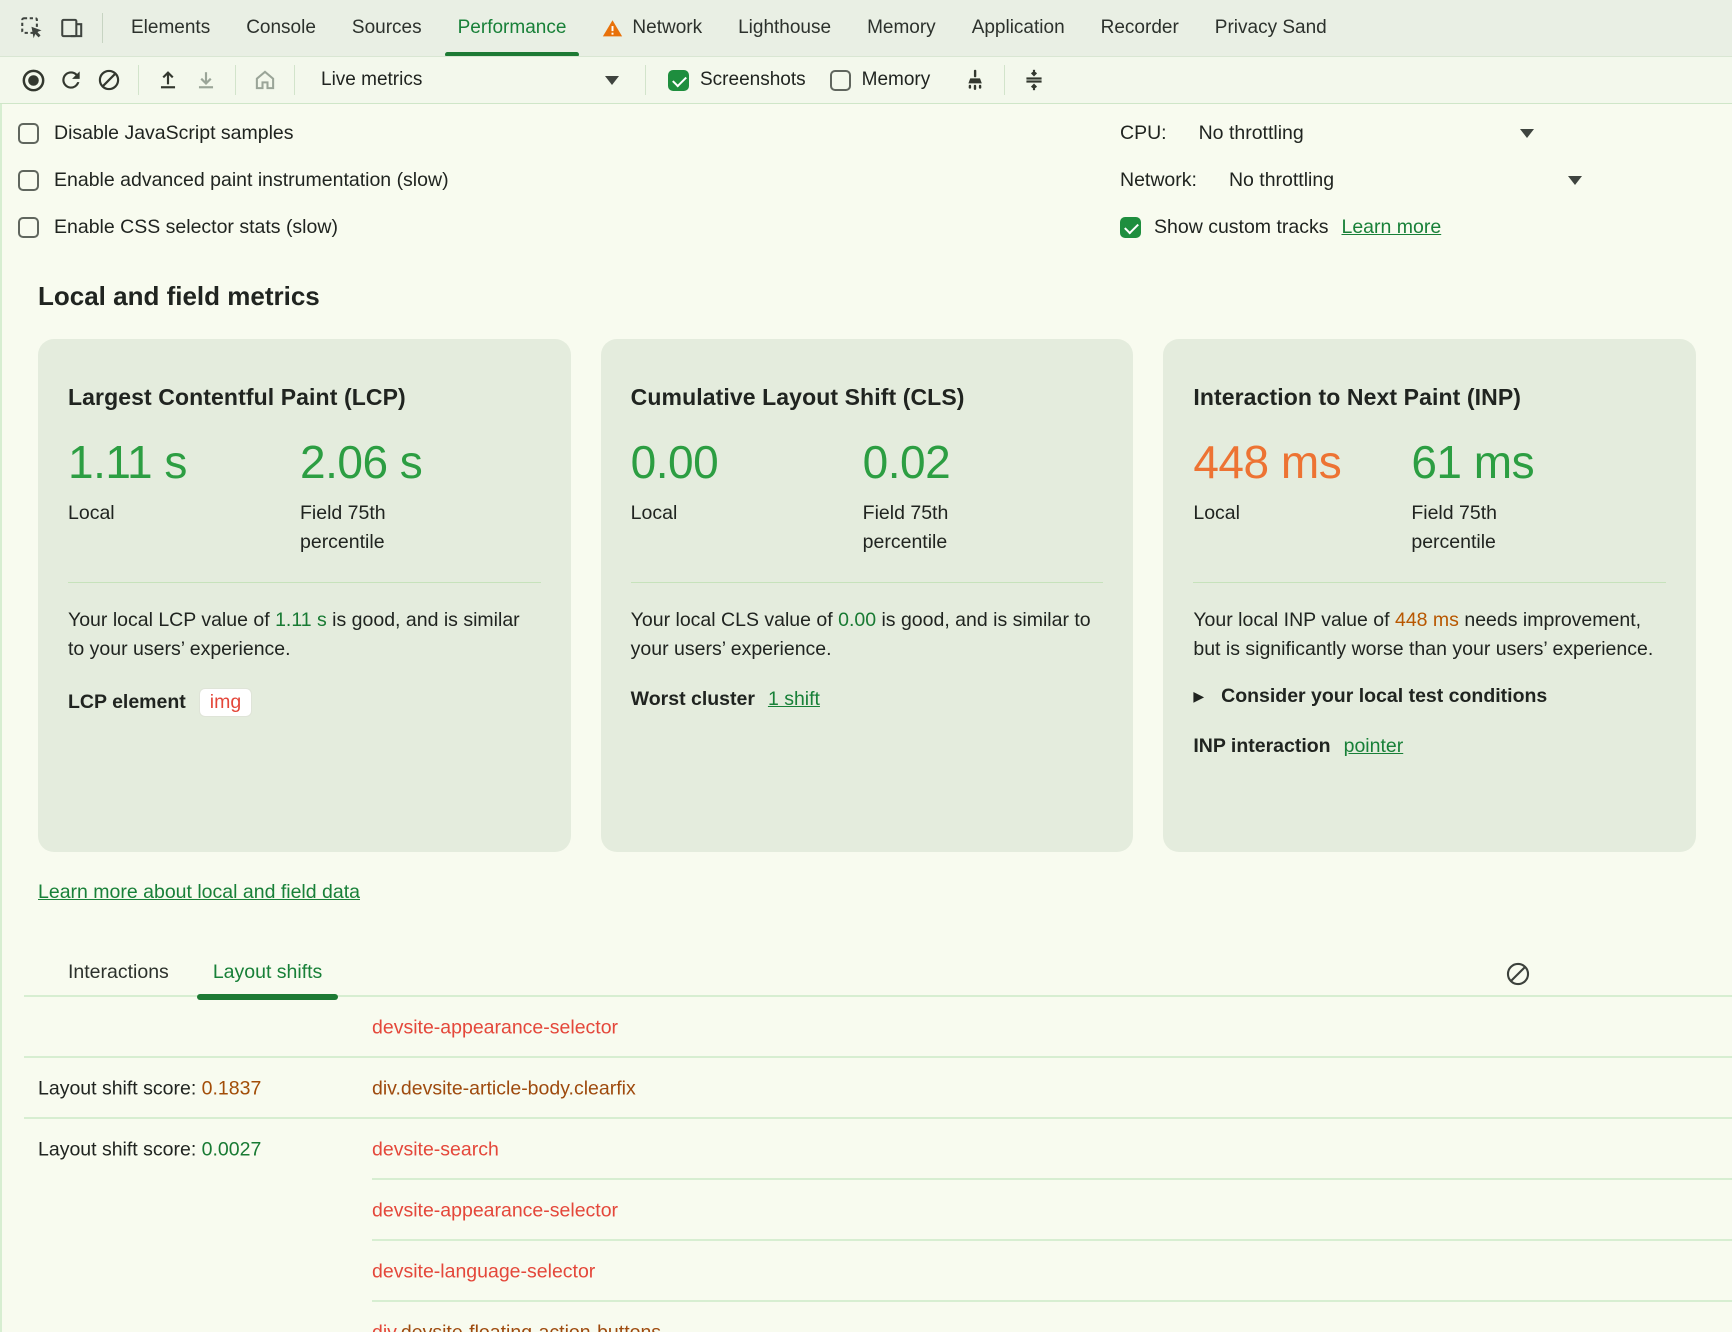 The image size is (1732, 1332). I want to click on collapse-icon, so click(1034, 80).